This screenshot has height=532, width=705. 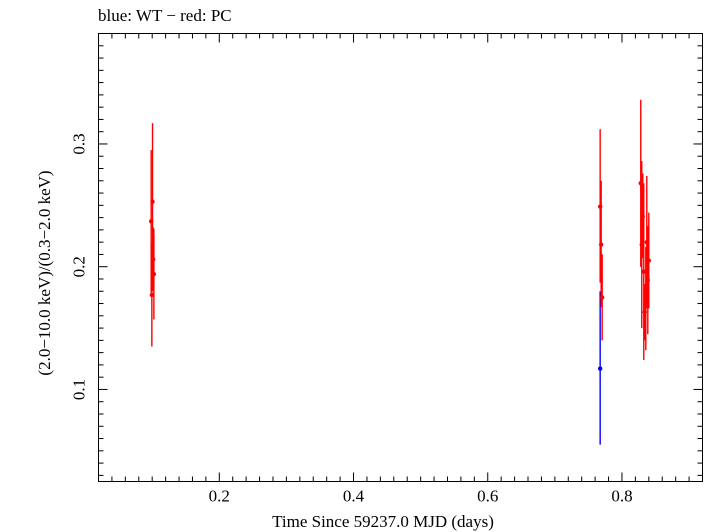 I want to click on x-tick-label: 0.2, so click(x=219, y=496).